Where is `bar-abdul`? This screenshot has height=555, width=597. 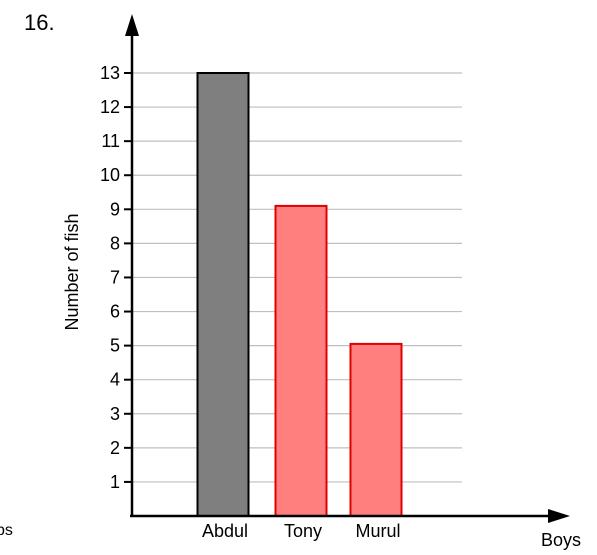
bar-abdul is located at coordinates (223, 294).